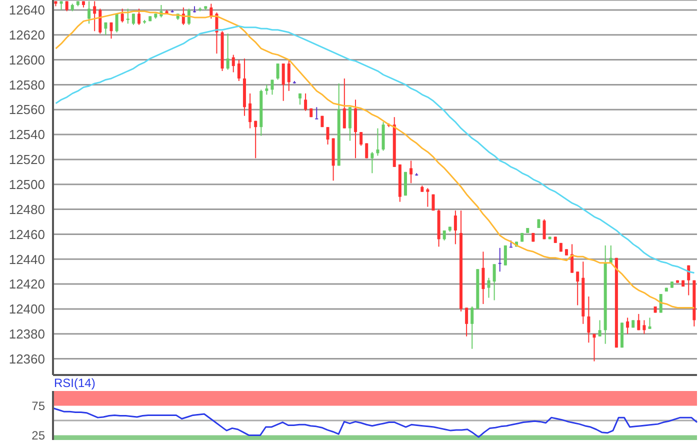  I want to click on y-tick-label: 12400, so click(26, 309).